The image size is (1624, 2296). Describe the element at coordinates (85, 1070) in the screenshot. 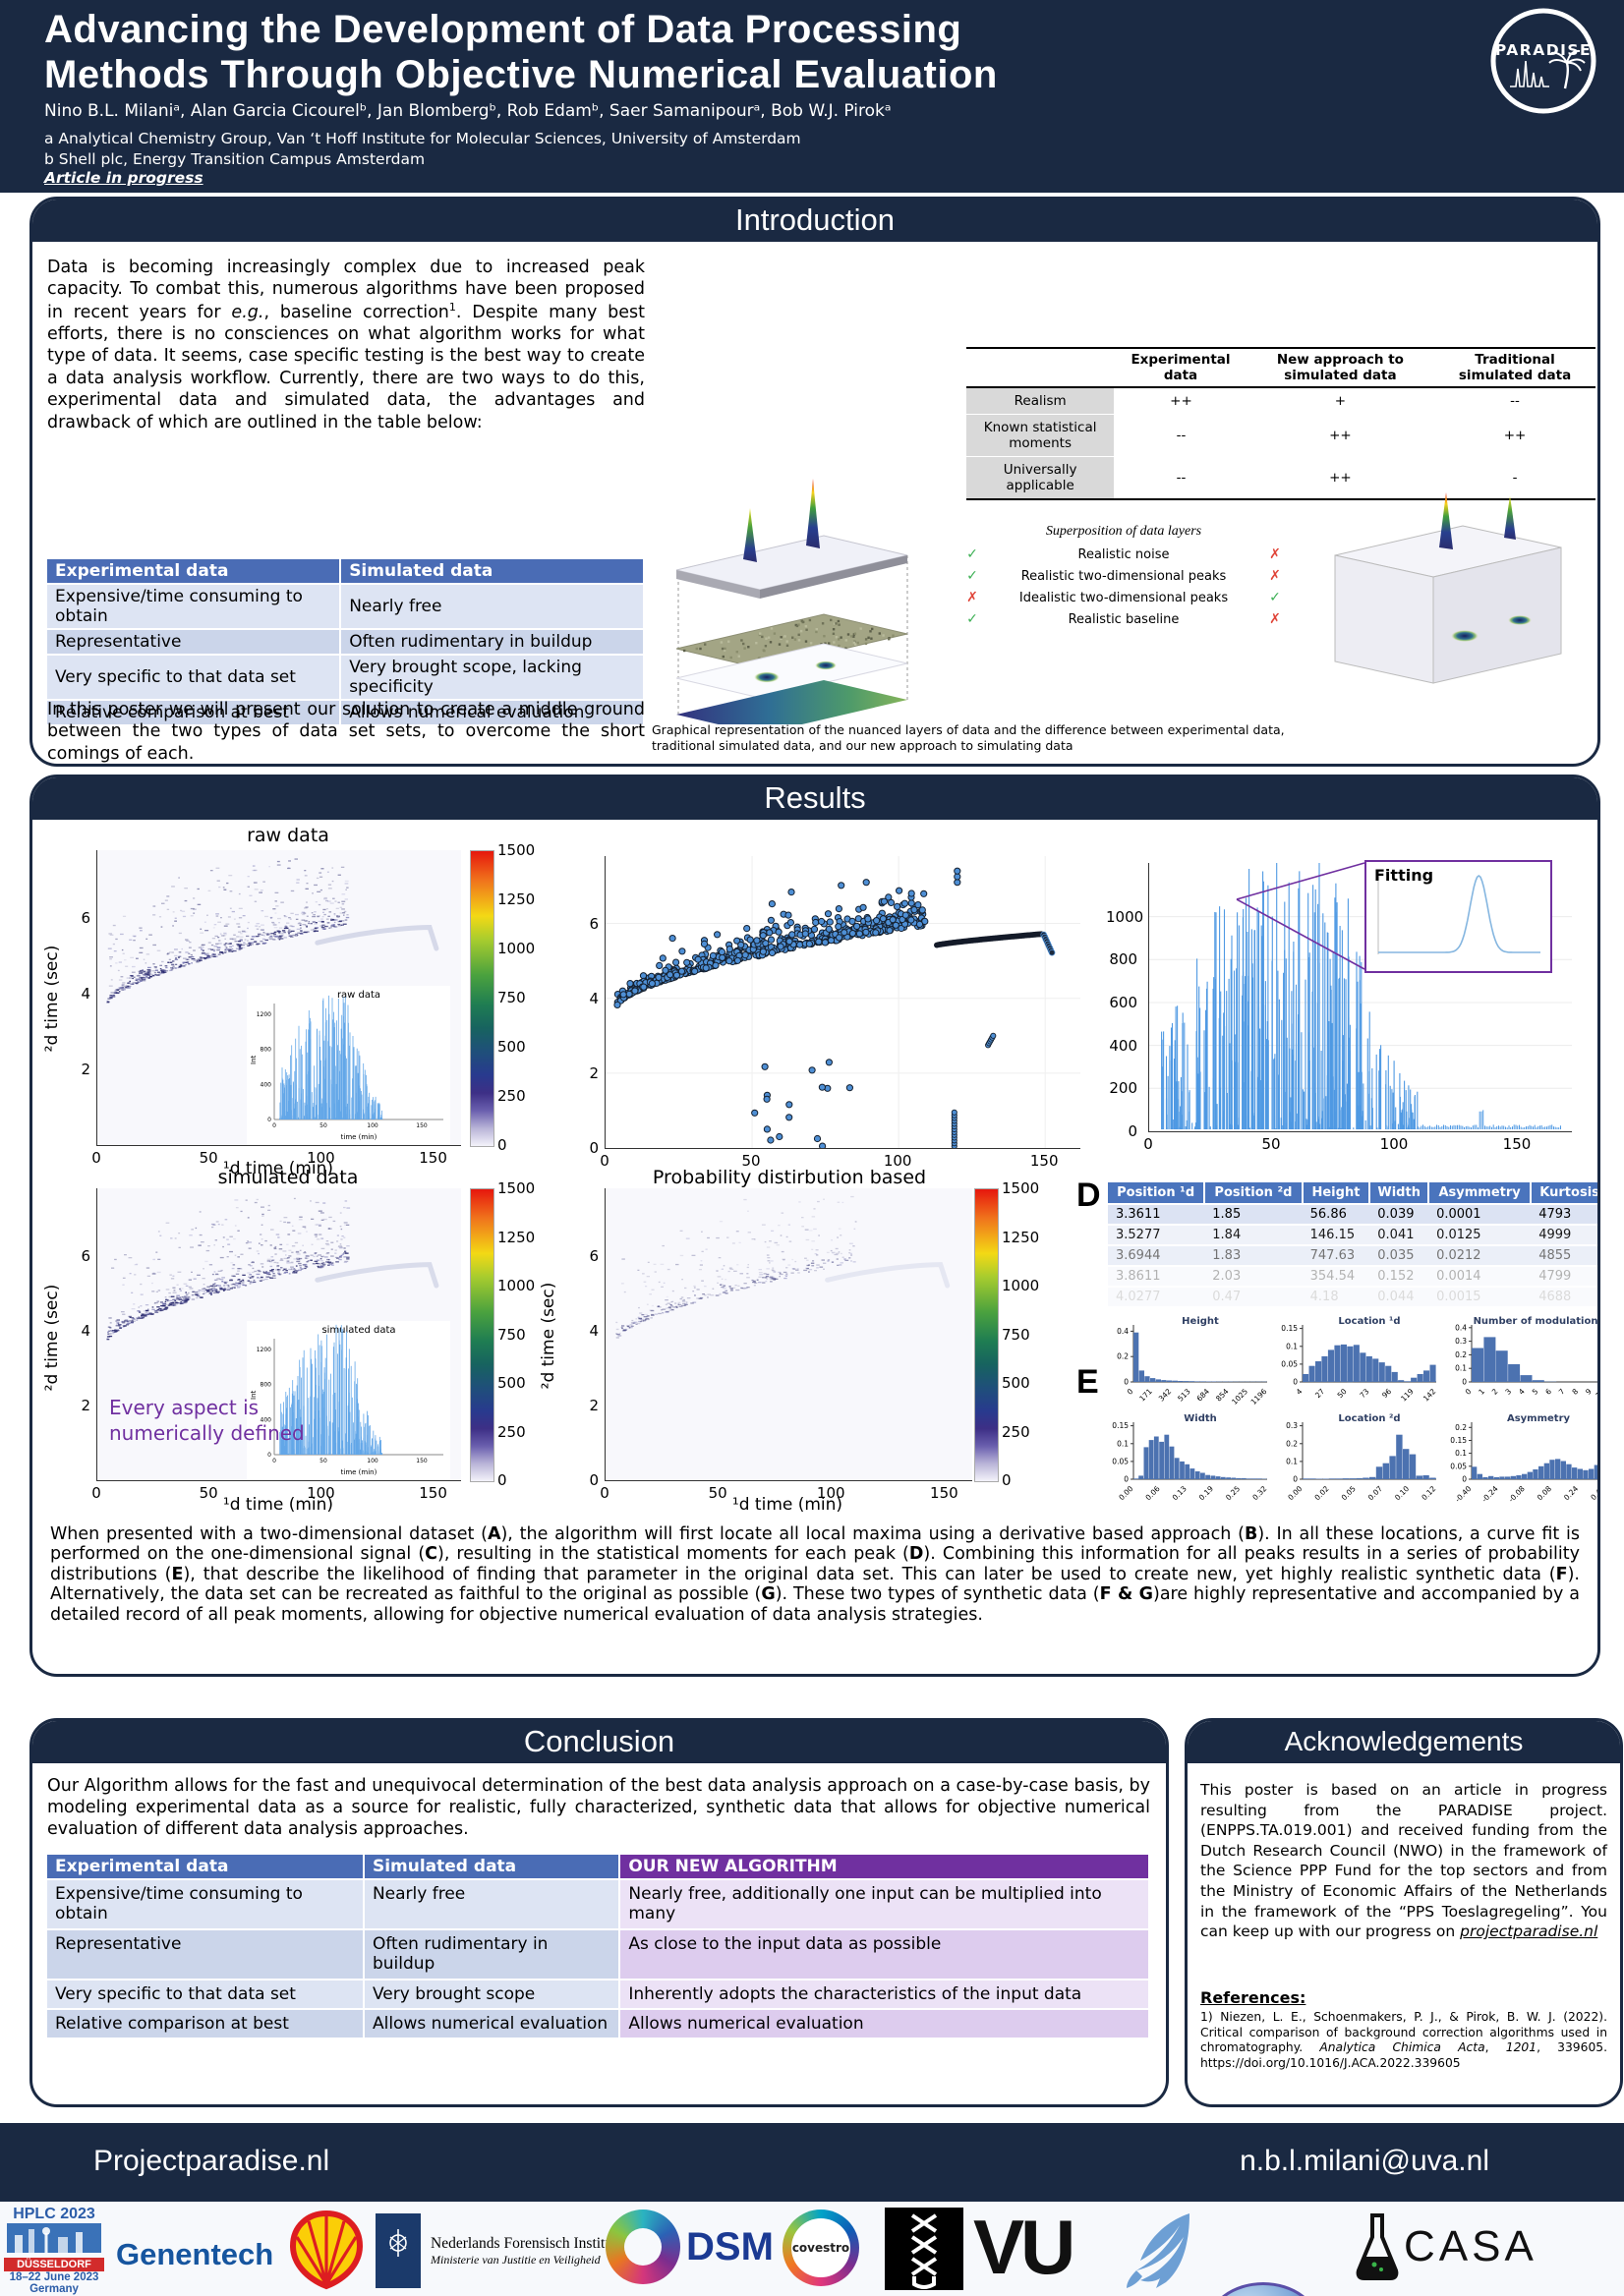

I see `axis-tick: 2` at that location.